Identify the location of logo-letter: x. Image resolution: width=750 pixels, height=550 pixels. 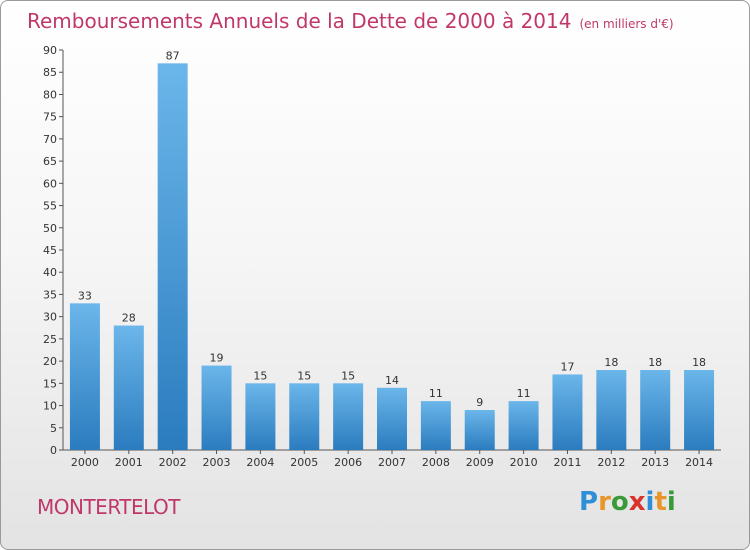
(637, 502).